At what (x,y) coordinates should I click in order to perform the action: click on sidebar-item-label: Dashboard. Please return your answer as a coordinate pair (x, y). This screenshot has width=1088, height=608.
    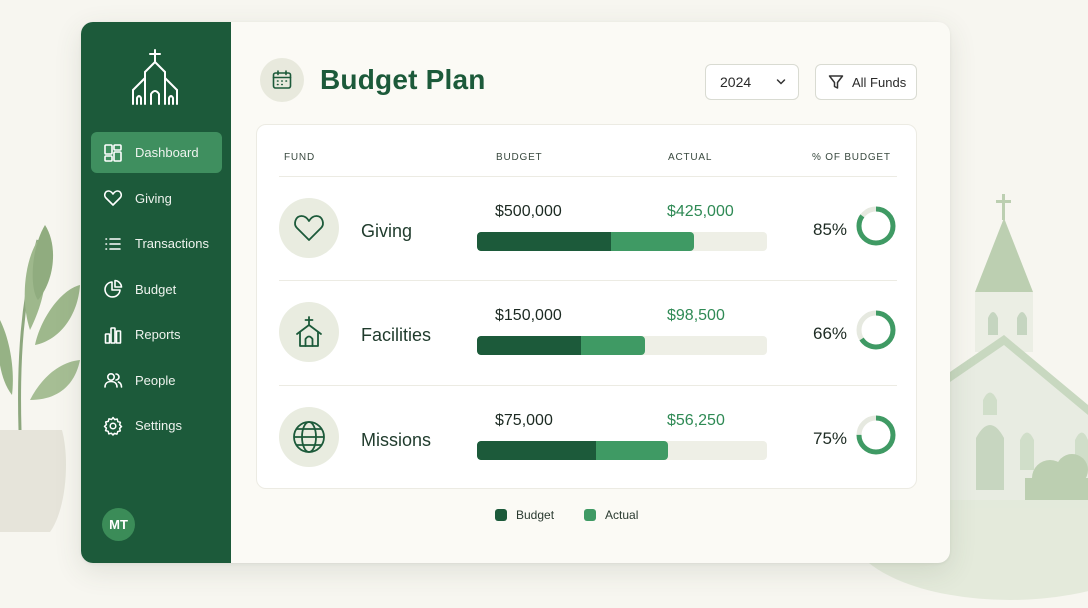
    Looking at the image, I should click on (167, 152).